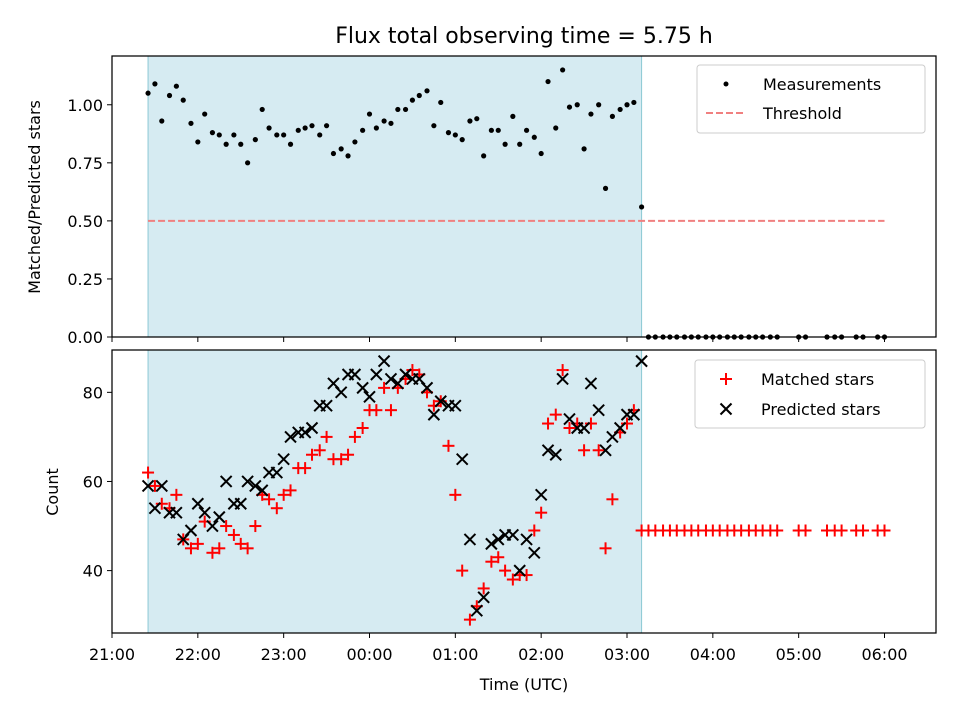 The height and width of the screenshot is (720, 960). Describe the element at coordinates (817, 379) in the screenshot. I see `legend-matched-label: Matched stars` at that location.